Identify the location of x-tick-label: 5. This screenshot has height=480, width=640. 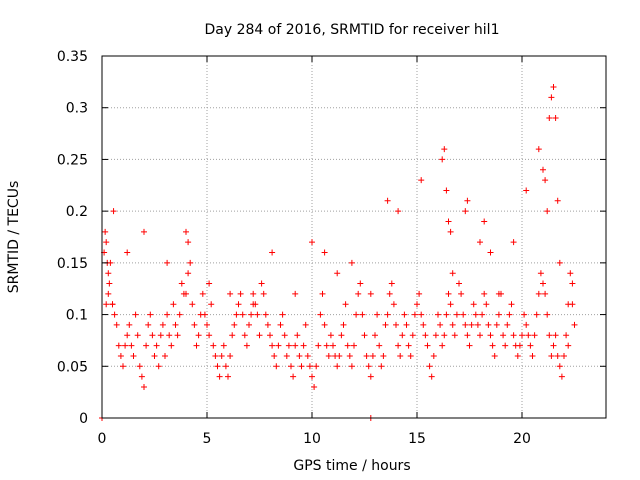
(207, 439).